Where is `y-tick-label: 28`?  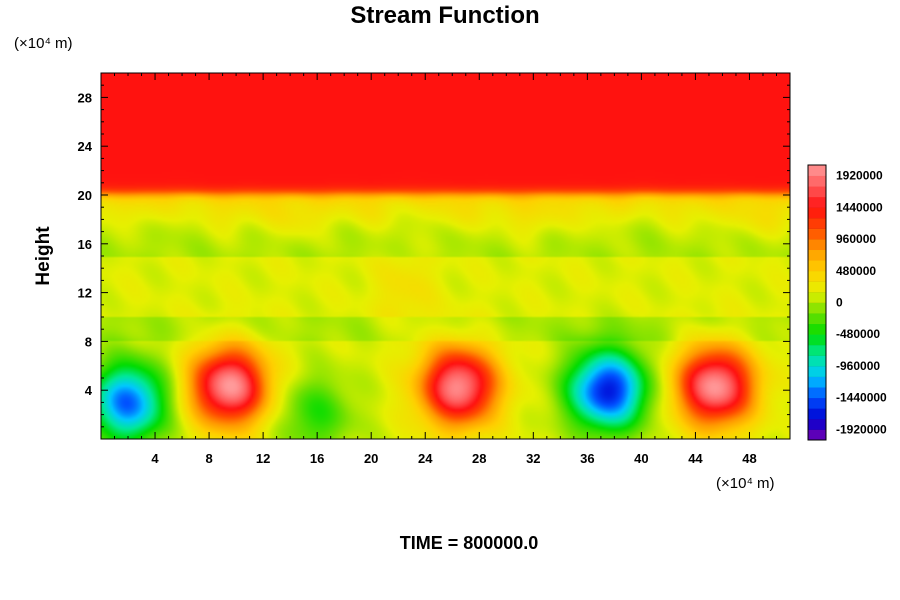 y-tick-label: 28 is located at coordinates (85, 97).